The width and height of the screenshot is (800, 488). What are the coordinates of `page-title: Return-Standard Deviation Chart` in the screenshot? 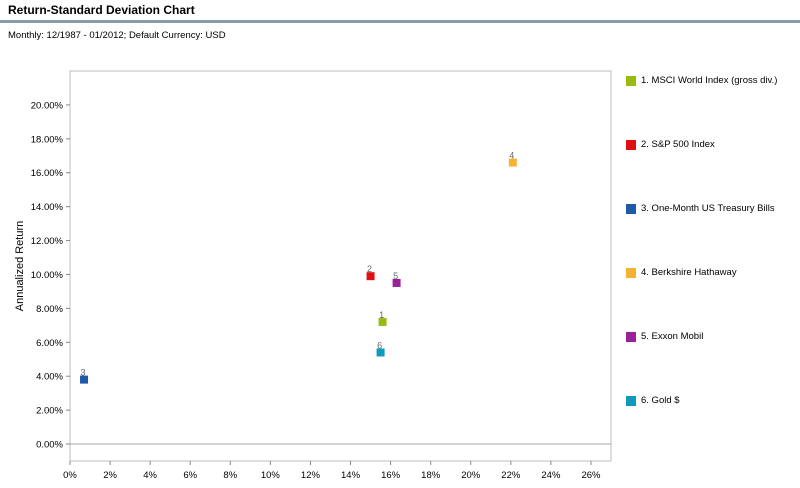 It's located at (101, 10).